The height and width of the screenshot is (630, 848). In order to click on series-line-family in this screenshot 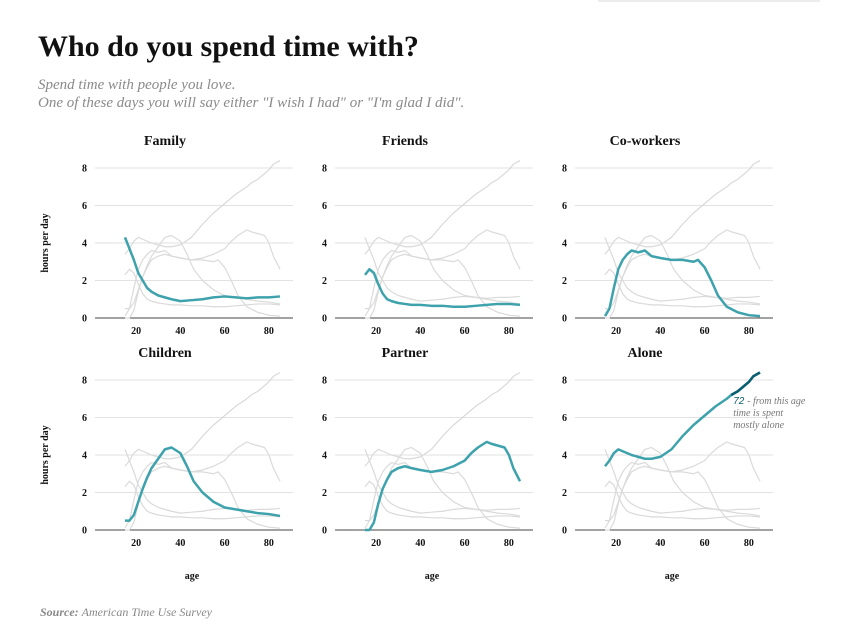, I will do `click(202, 269)`.